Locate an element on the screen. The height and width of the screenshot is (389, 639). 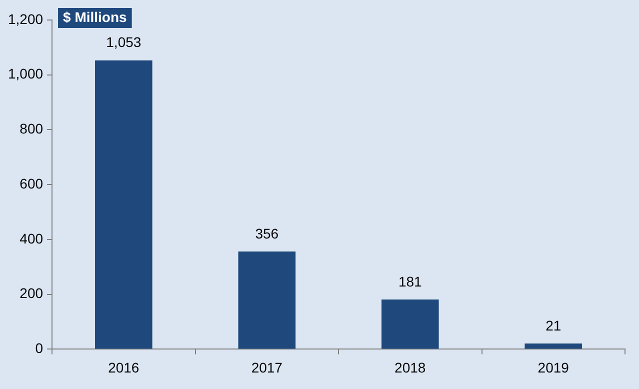
y-tick-label: 1,200 is located at coordinates (26, 18).